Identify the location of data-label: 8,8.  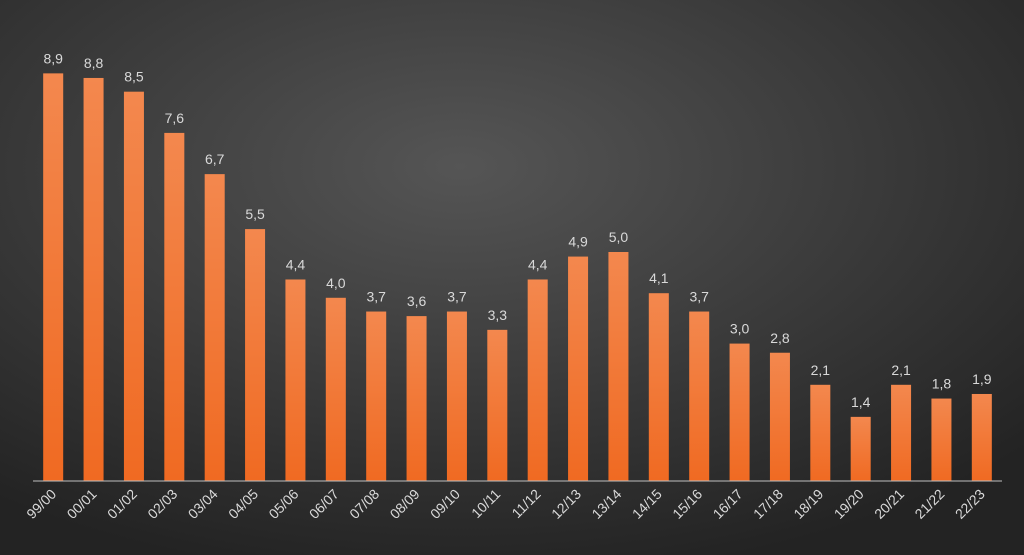
(94, 63).